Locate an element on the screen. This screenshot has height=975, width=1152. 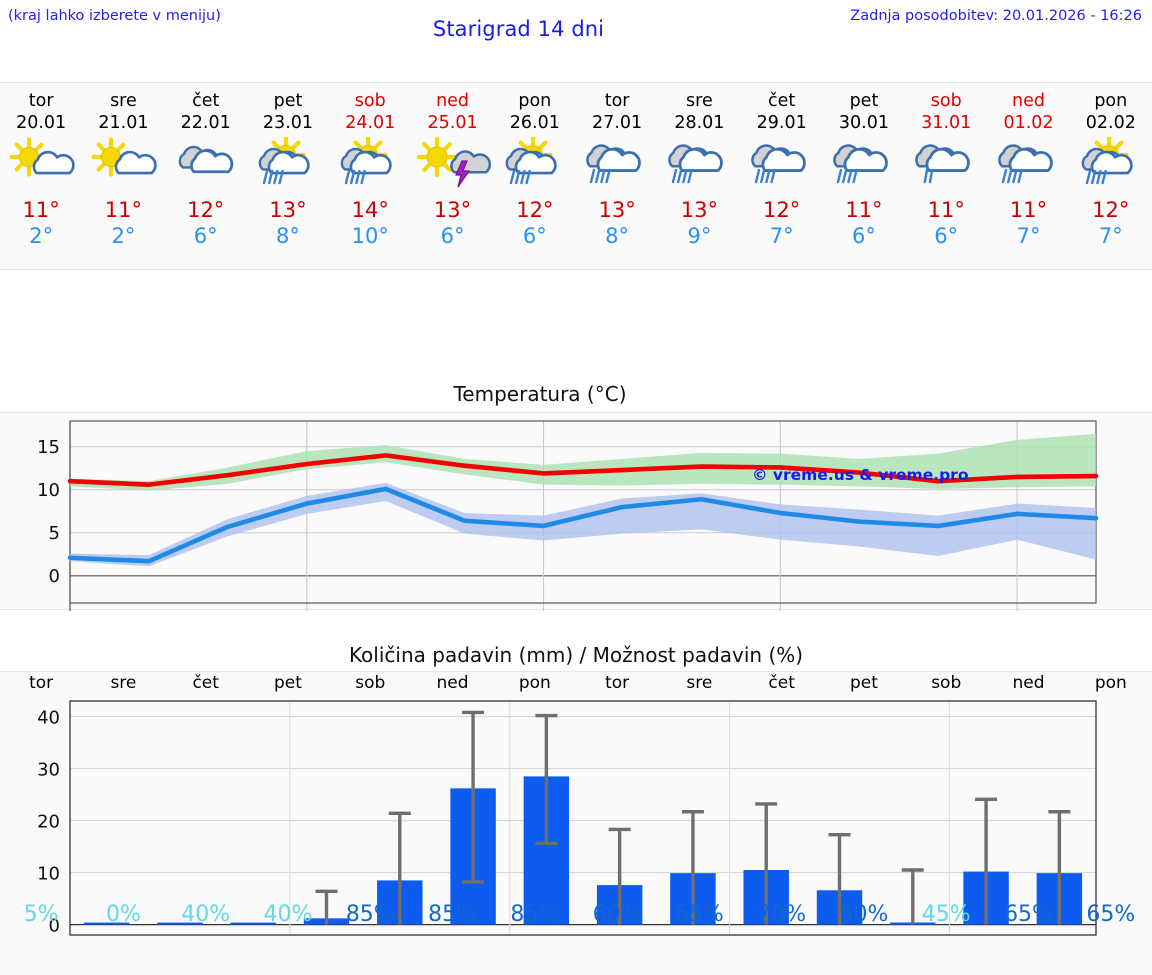
forecast-day-column: tor 20.01 11° 2° is located at coordinates (41, 176).